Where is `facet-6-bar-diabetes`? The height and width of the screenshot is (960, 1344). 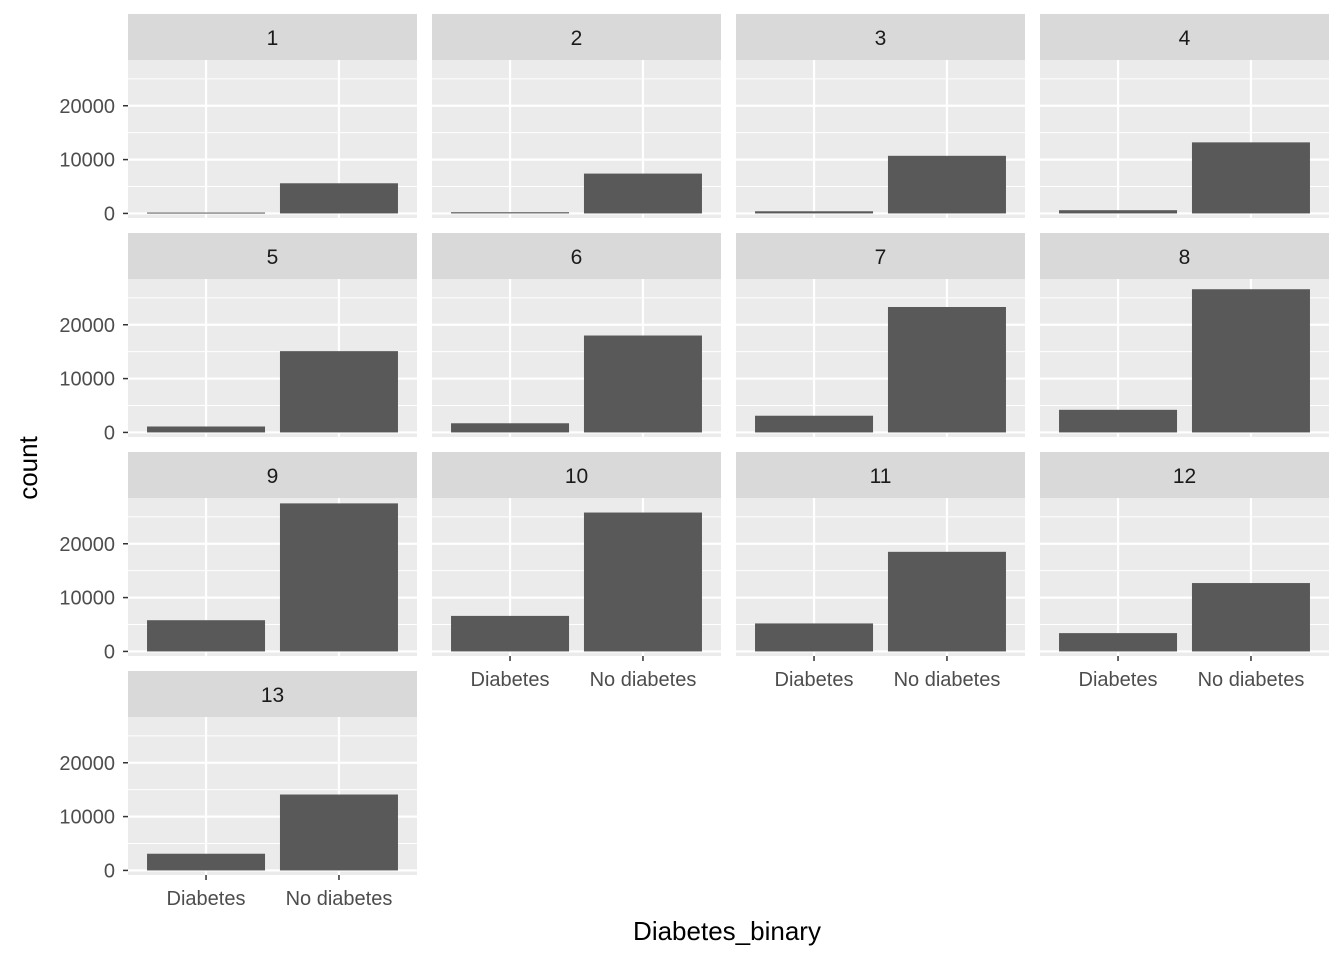
facet-6-bar-diabetes is located at coordinates (510, 428).